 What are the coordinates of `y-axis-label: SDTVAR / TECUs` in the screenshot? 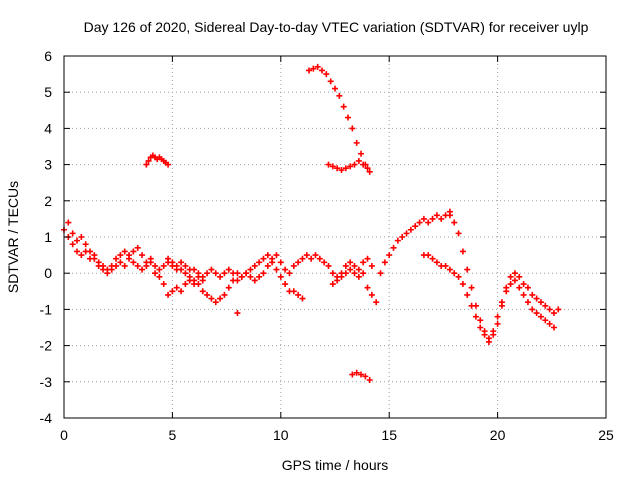 It's located at (13, 237).